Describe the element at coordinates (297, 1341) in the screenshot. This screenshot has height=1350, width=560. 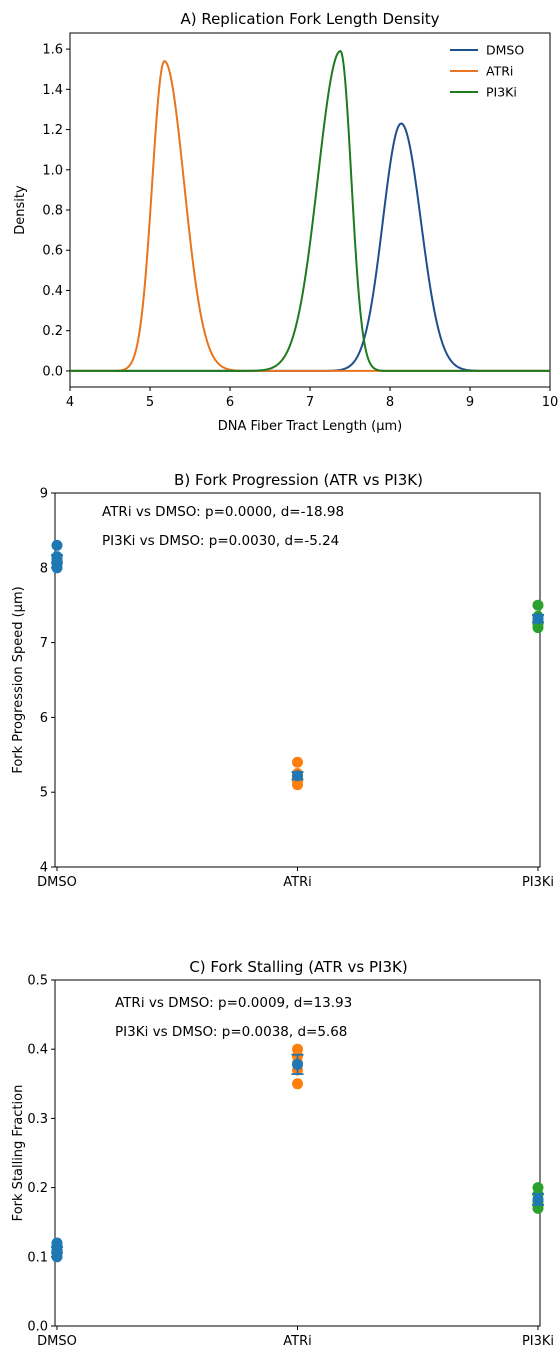
I see `panel-c-xtick-label: ATRi` at that location.